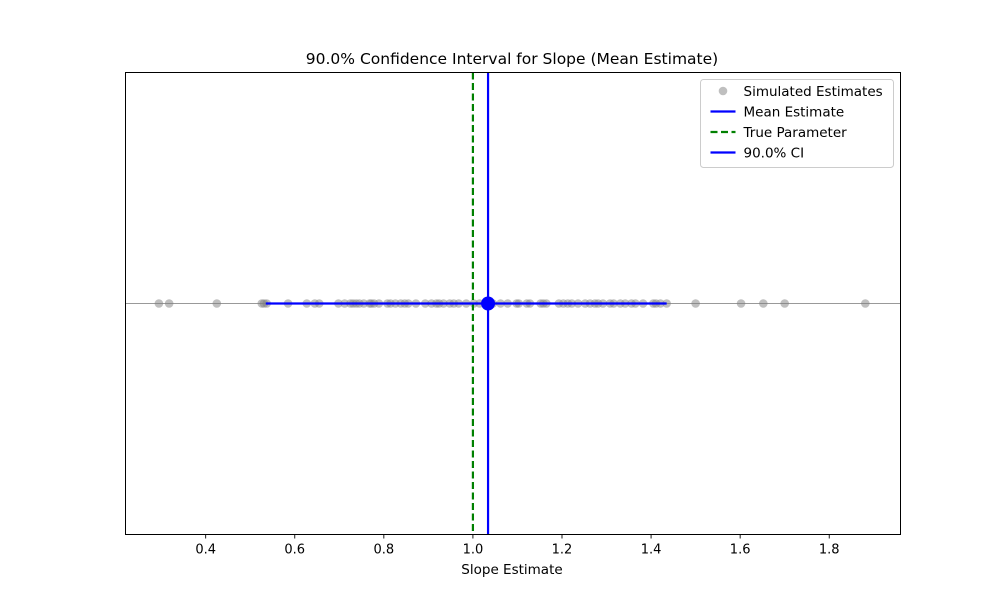 The width and height of the screenshot is (1000, 600). What do you see at coordinates (294, 550) in the screenshot?
I see `x-tick-label: 0.6` at bounding box center [294, 550].